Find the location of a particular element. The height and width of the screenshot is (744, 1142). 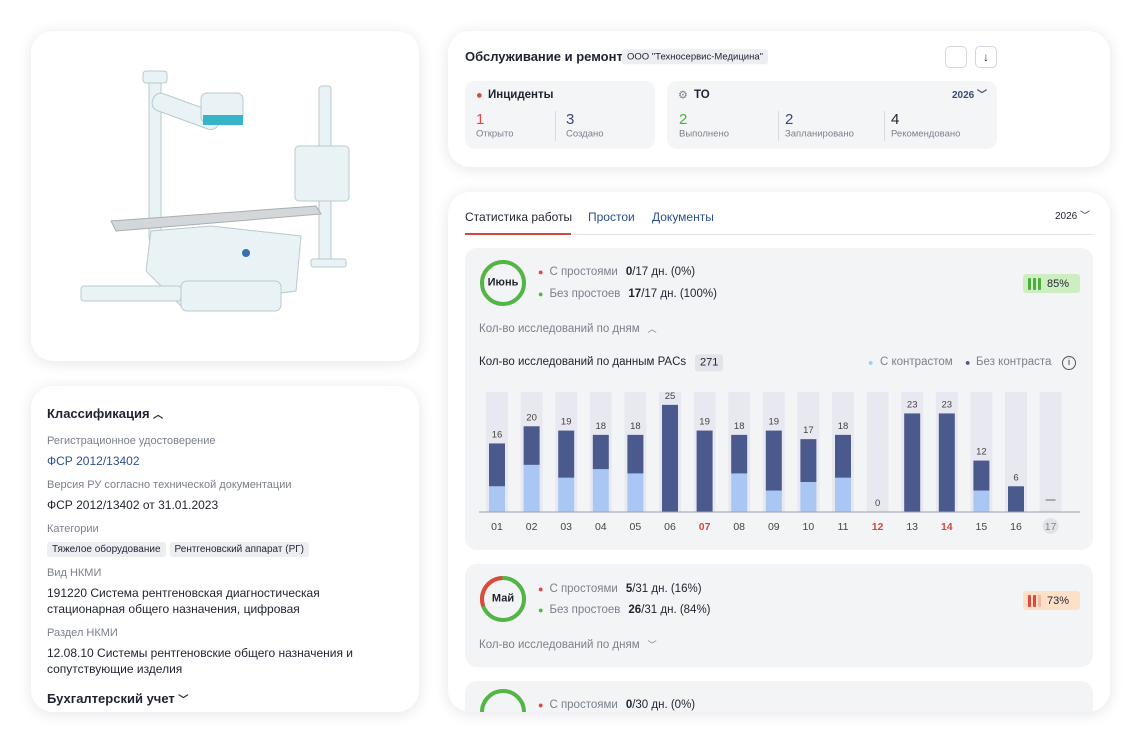

status-label: С простоями is located at coordinates (583, 272).